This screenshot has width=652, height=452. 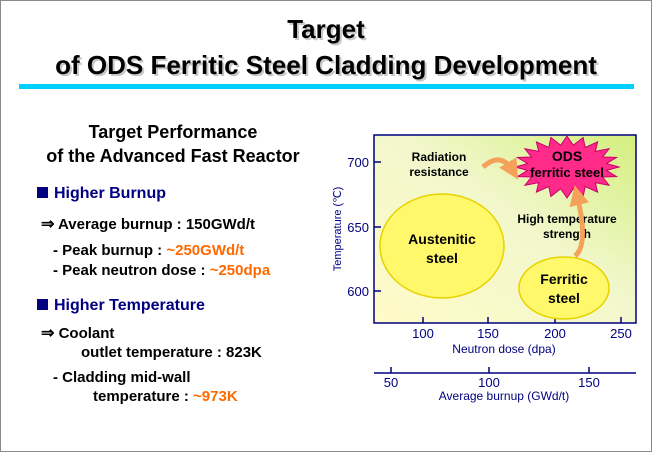 I want to click on coolant-line: ⇒ Coolant, so click(x=77, y=333).